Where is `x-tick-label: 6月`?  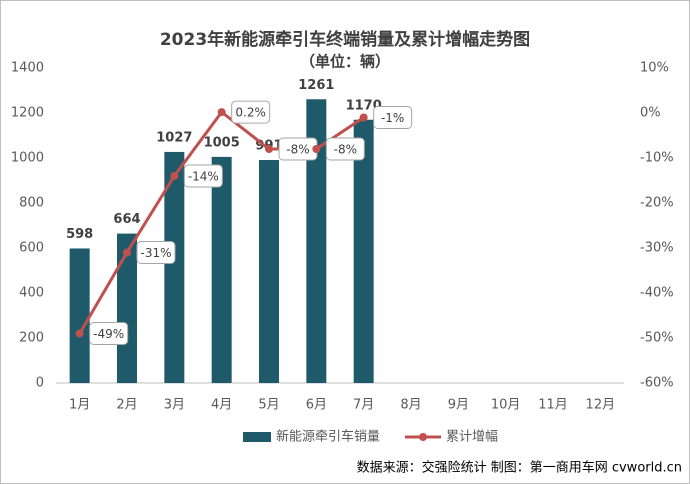
x-tick-label: 6月 is located at coordinates (316, 405).